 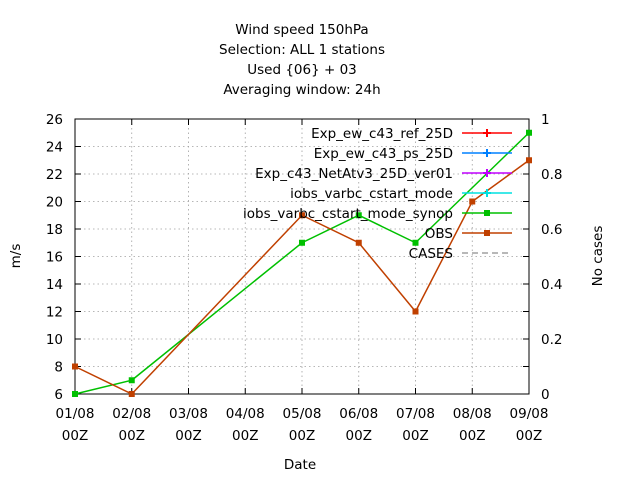 I want to click on y-tick-label: 6, so click(x=58, y=395).